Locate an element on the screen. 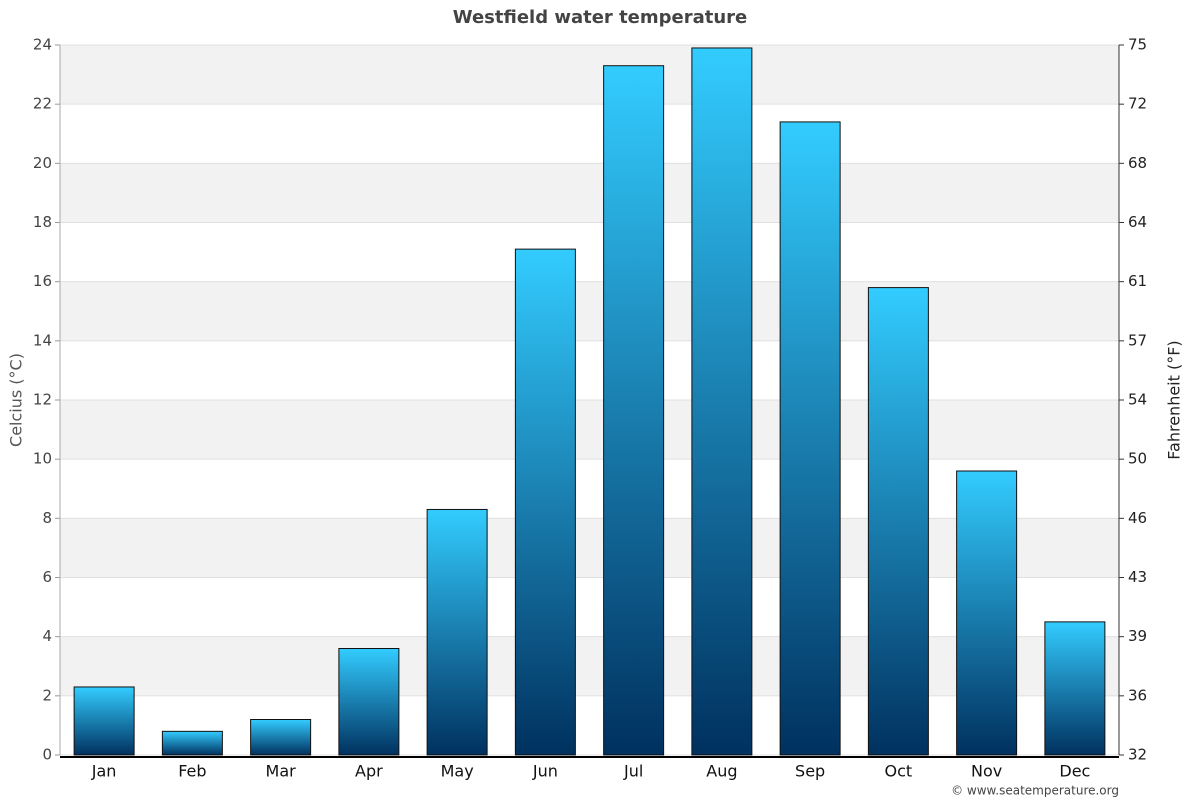 Image resolution: width=1200 pixels, height=800 pixels. y2-tick-label: 68 is located at coordinates (1137, 163).